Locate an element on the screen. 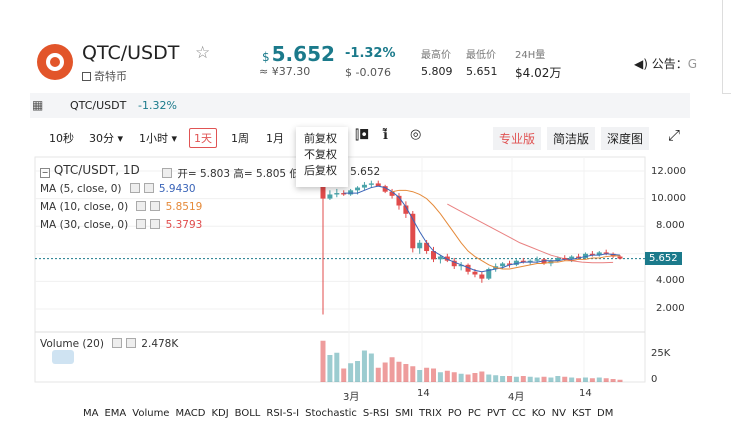 Image resolution: width=731 pixels, height=432 pixels. volume-value: 2.478K is located at coordinates (160, 344).